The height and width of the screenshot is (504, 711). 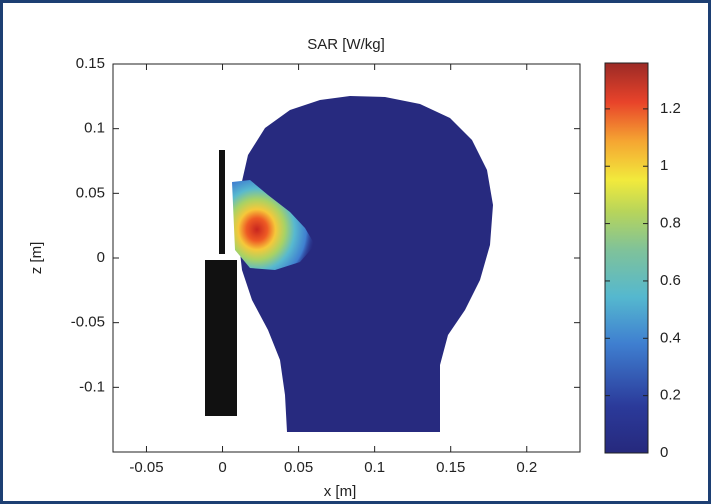 I want to click on phone-antenna, so click(x=222, y=202).